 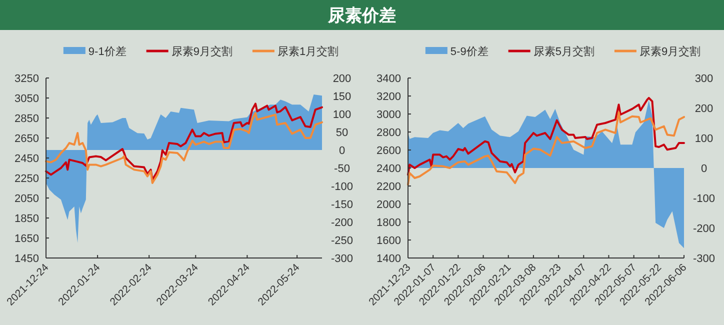 I want to click on text: 尿素价差, so click(x=361, y=15).